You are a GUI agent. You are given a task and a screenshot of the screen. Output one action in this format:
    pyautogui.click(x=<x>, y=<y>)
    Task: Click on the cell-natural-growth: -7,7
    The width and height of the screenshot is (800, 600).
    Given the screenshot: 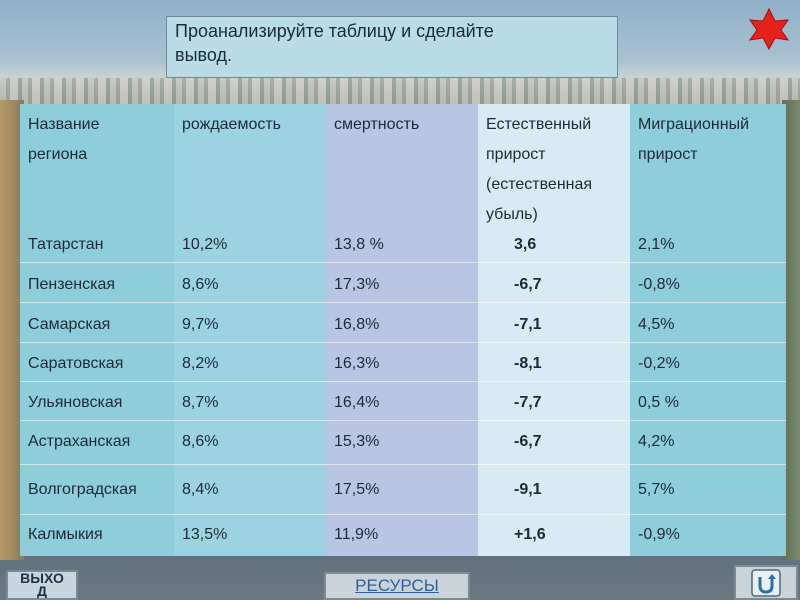 What is the action you would take?
    pyautogui.click(x=528, y=402)
    